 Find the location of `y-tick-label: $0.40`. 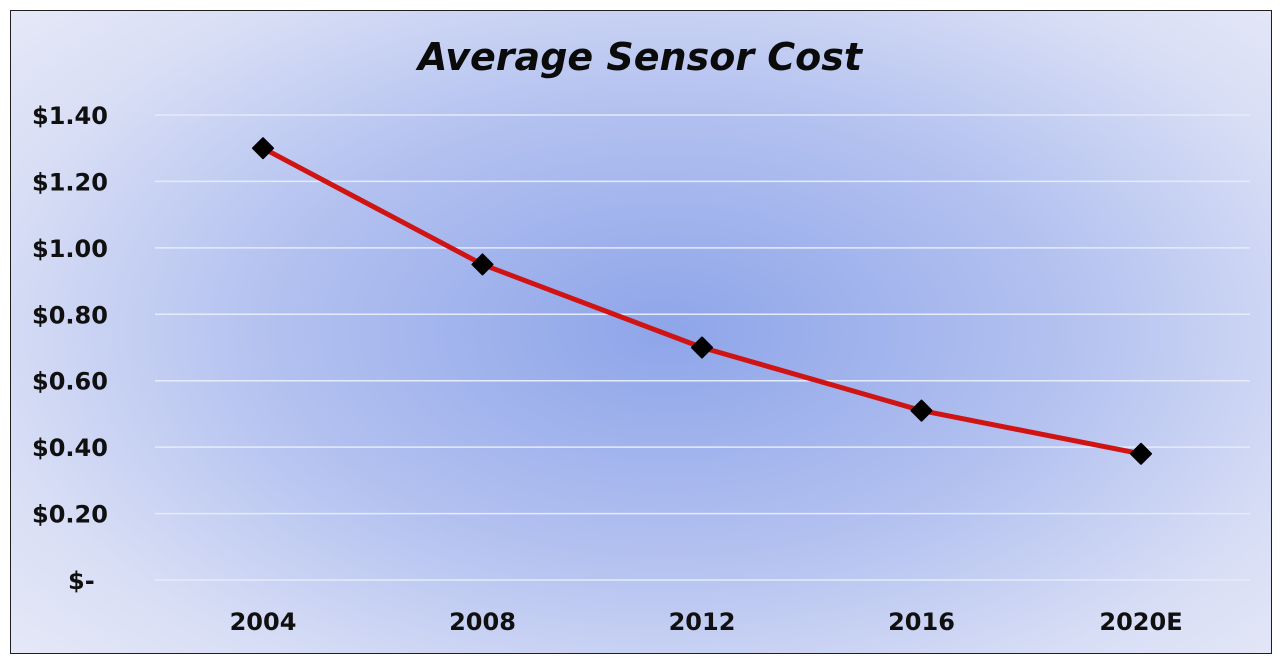

y-tick-label: $0.40 is located at coordinates (70, 448).